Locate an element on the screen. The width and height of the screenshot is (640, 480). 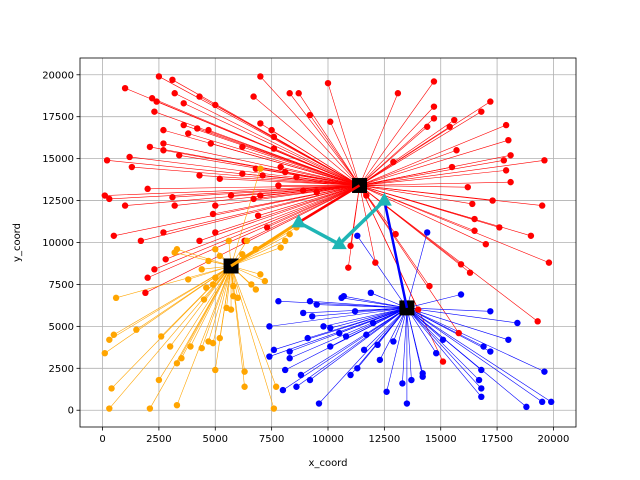
triangle-marker is located at coordinates (299, 221).